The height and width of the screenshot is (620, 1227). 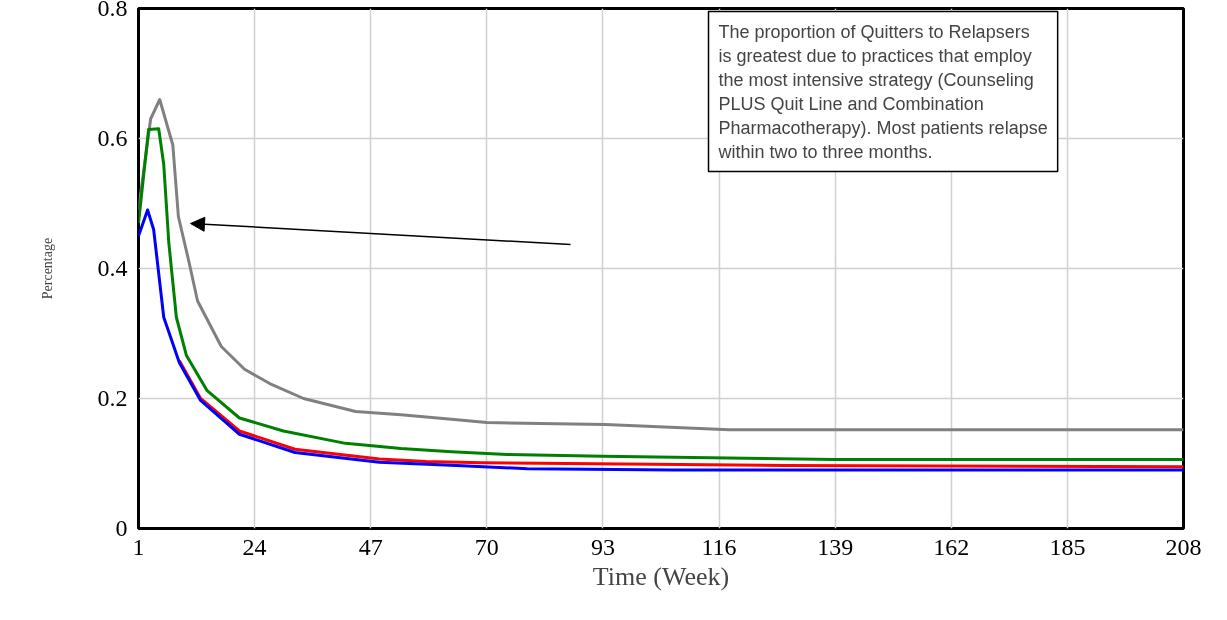 What do you see at coordinates (602, 546) in the screenshot?
I see `x-tick-label: 93` at bounding box center [602, 546].